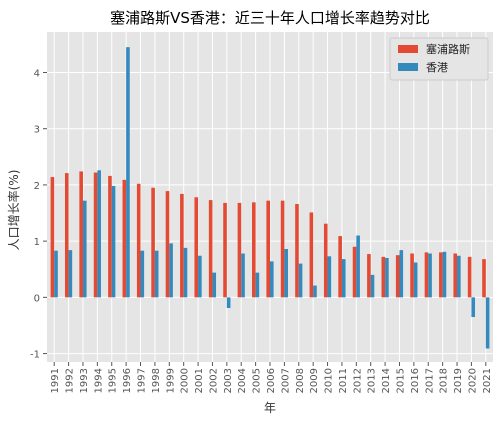 Image resolution: width=500 pixels, height=425 pixels. What do you see at coordinates (343, 380) in the screenshot?
I see `x-tick-label: 2011` at bounding box center [343, 380].